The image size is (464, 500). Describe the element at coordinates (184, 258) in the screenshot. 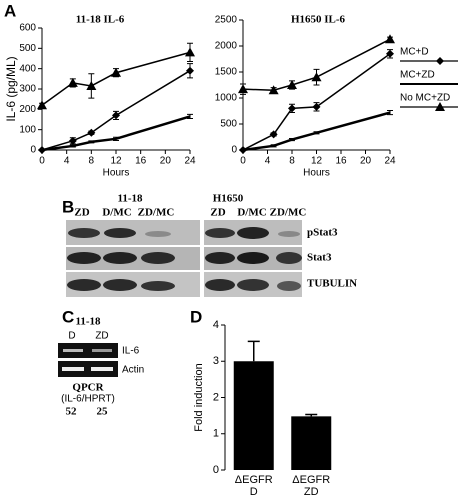

I see `blot-image` at that location.